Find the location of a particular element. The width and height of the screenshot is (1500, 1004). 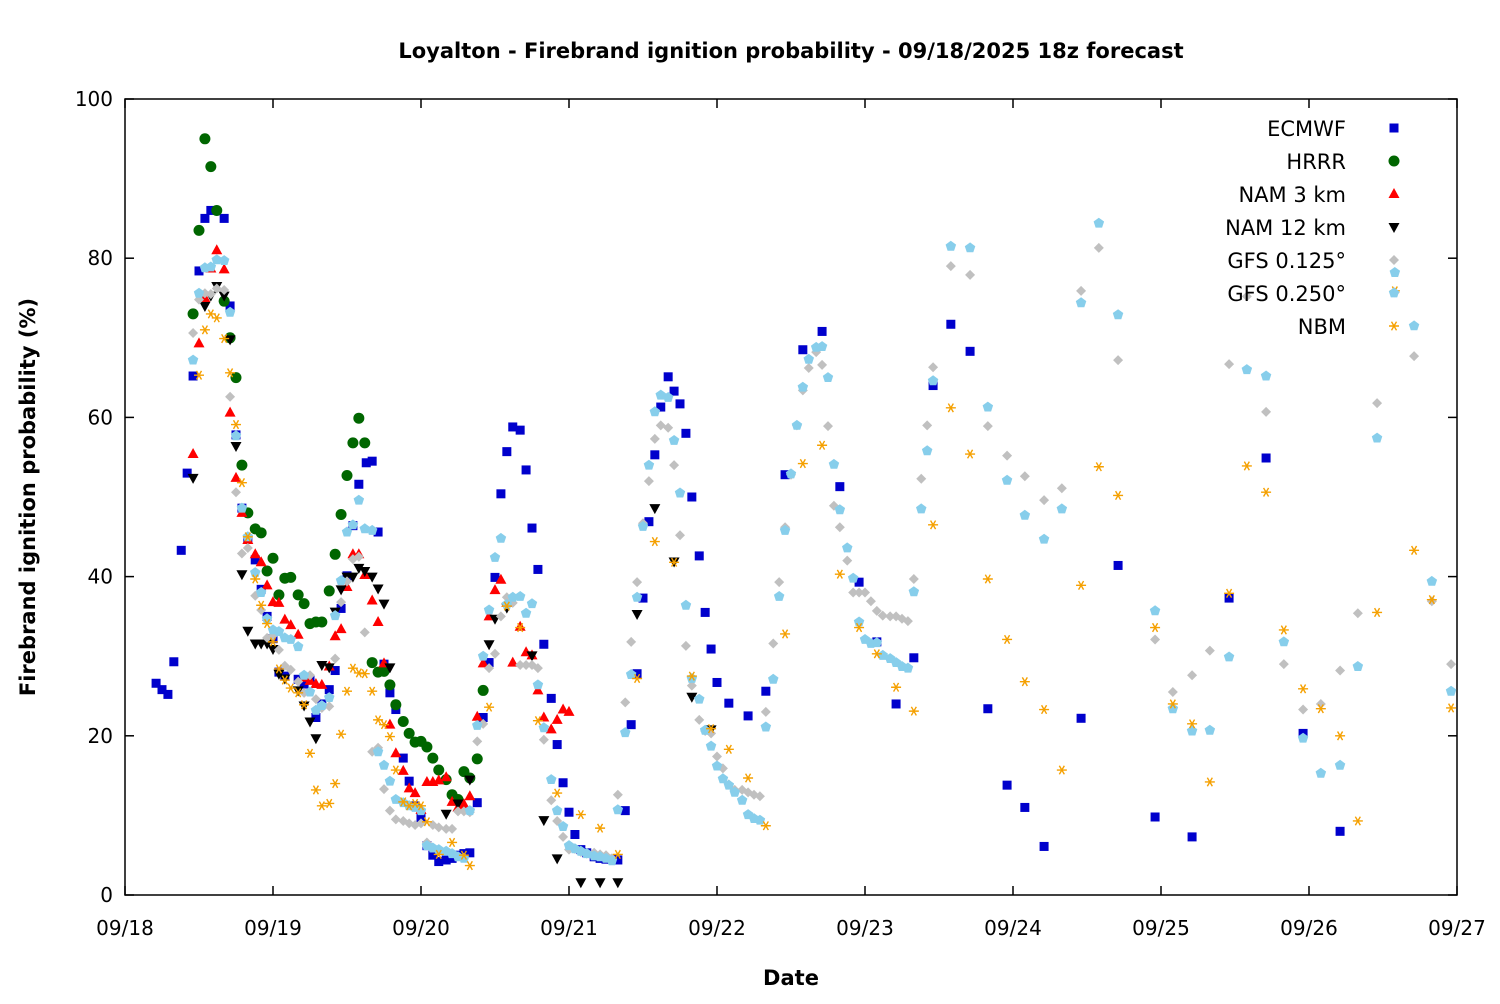

legend-item-hrrr: HRRR is located at coordinates (1343, 162).